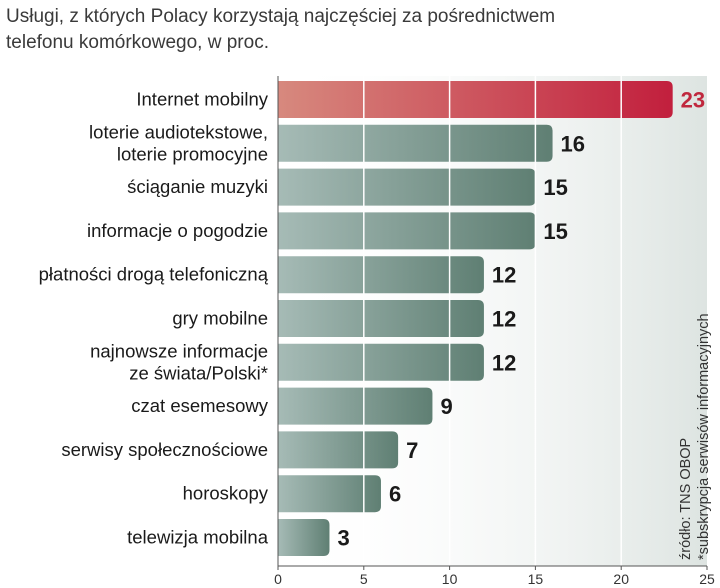 The width and height of the screenshot is (720, 588). What do you see at coordinates (446, 406) in the screenshot?
I see `value-label: 9` at bounding box center [446, 406].